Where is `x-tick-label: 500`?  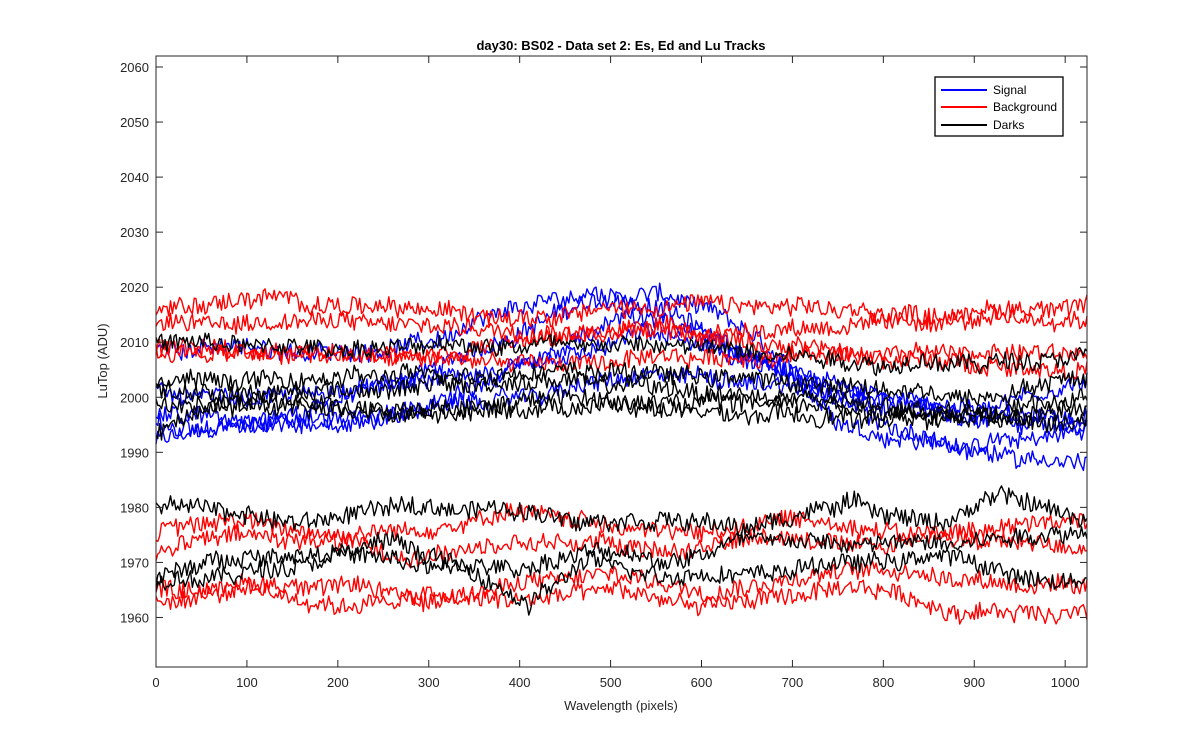 x-tick-label: 500 is located at coordinates (611, 682).